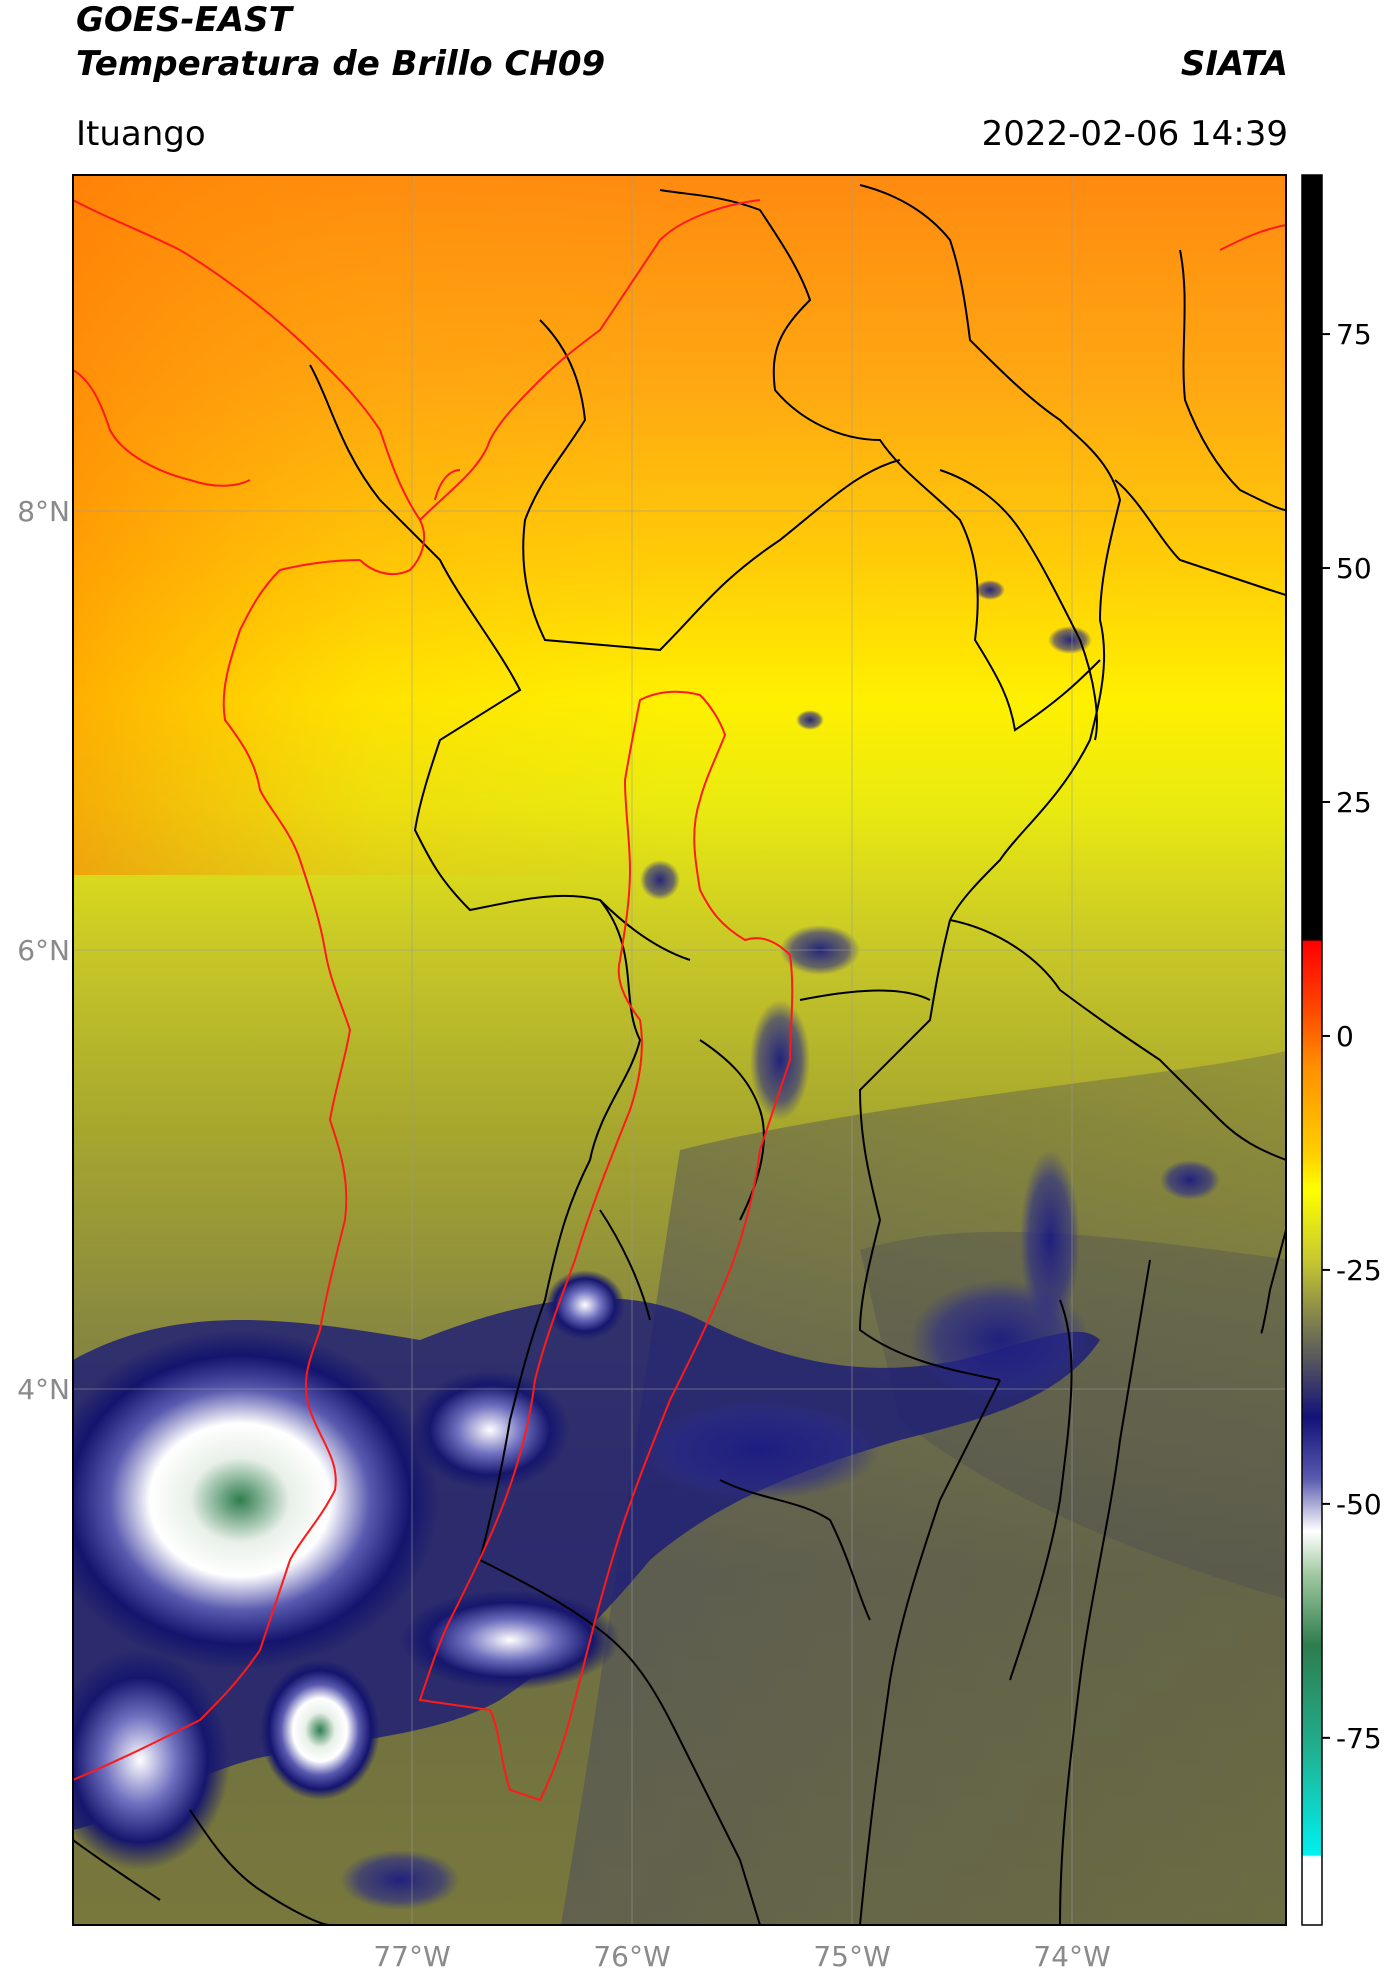 The image size is (1384, 1981). What do you see at coordinates (1312, 1050) in the screenshot?
I see `colorbar-gradient` at bounding box center [1312, 1050].